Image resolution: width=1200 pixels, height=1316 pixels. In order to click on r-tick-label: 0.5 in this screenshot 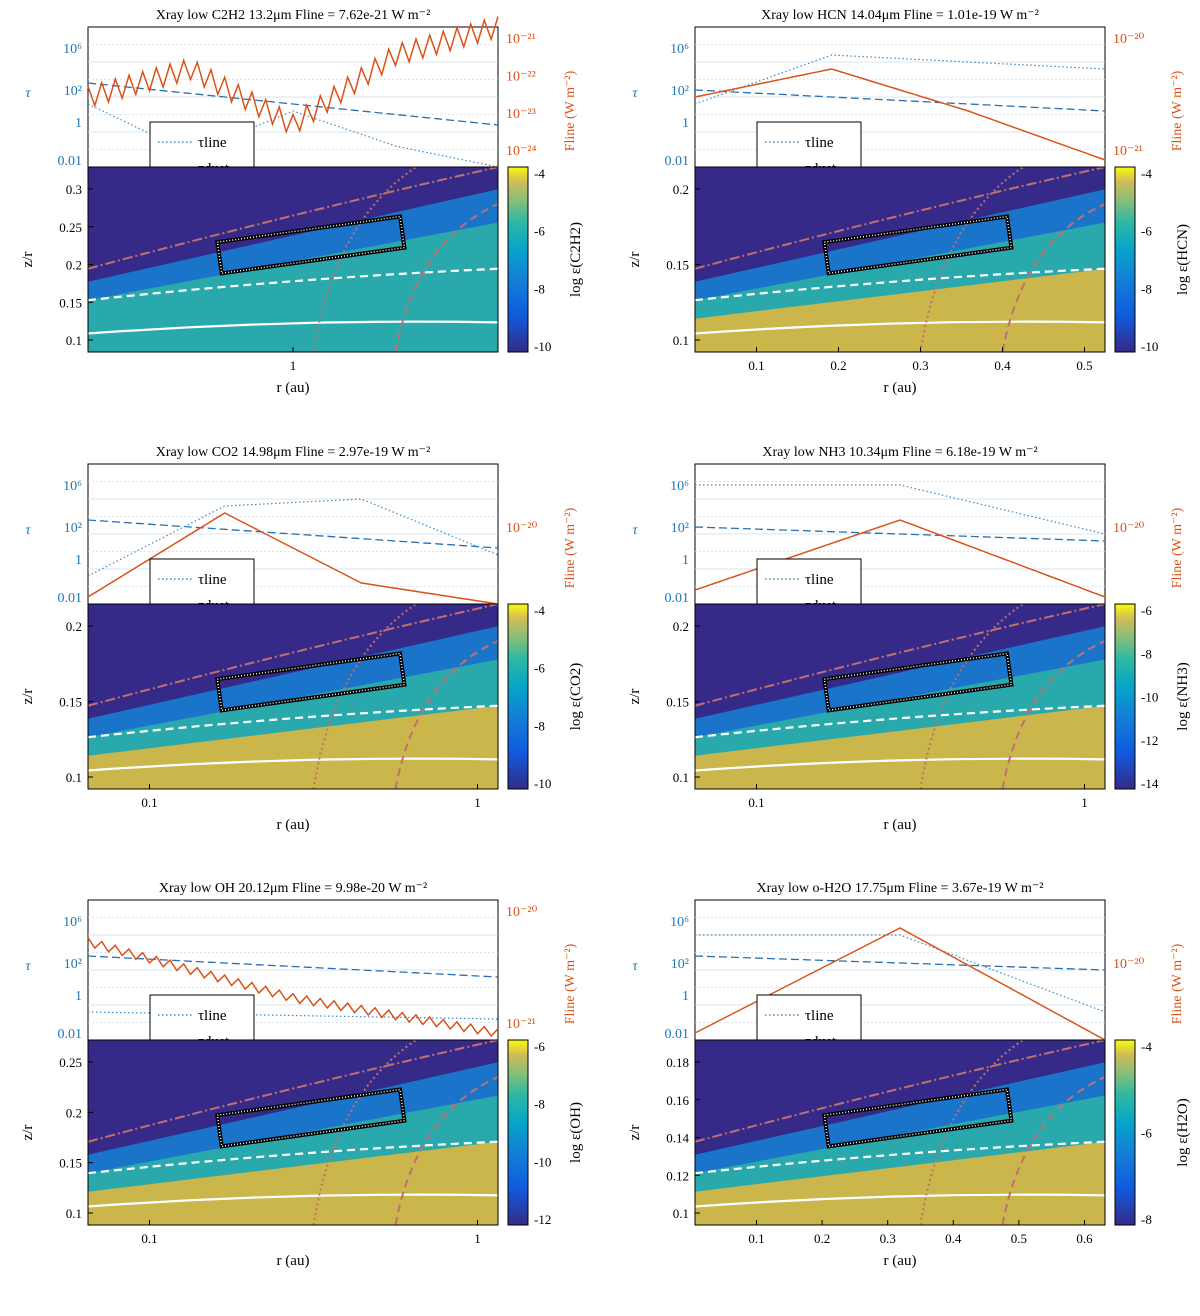, I will do `click(1019, 1238)`.